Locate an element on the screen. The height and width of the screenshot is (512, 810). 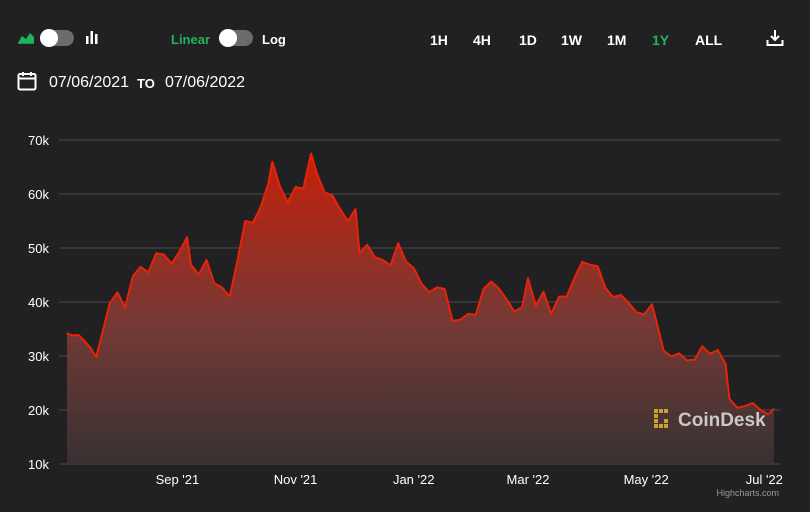
scale-toggle is located at coordinates (236, 38).